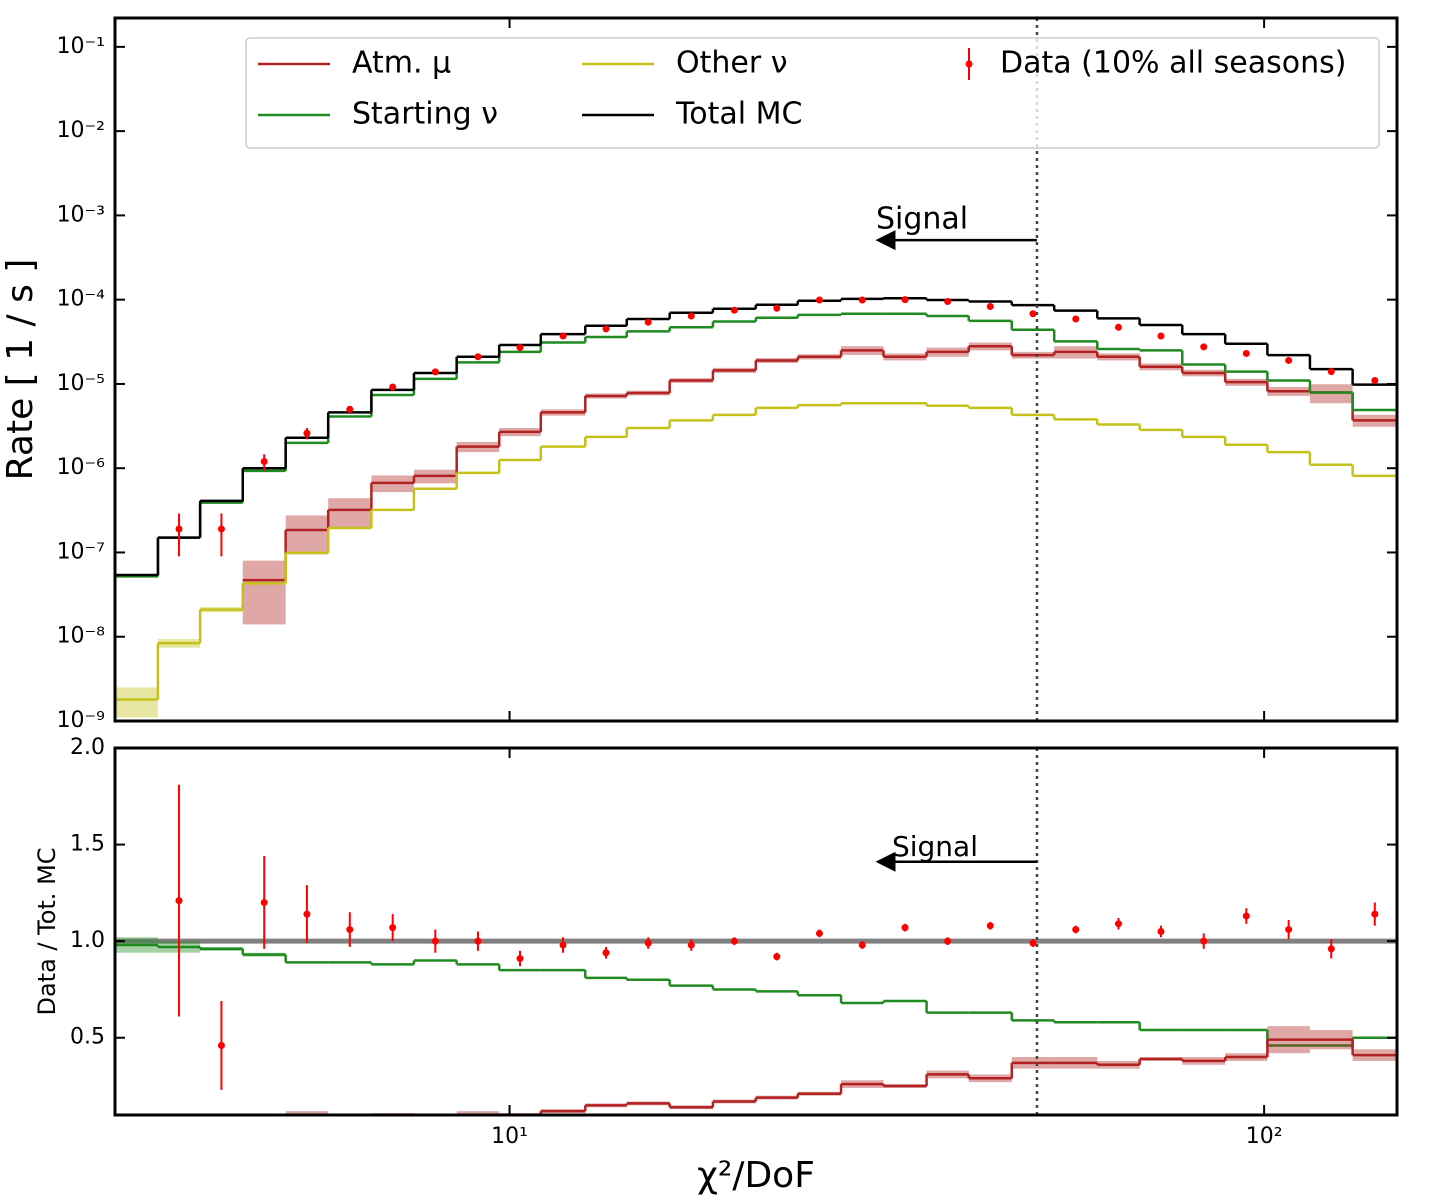  What do you see at coordinates (81, 383) in the screenshot?
I see `y-tick-label: 10⁻⁵` at bounding box center [81, 383].